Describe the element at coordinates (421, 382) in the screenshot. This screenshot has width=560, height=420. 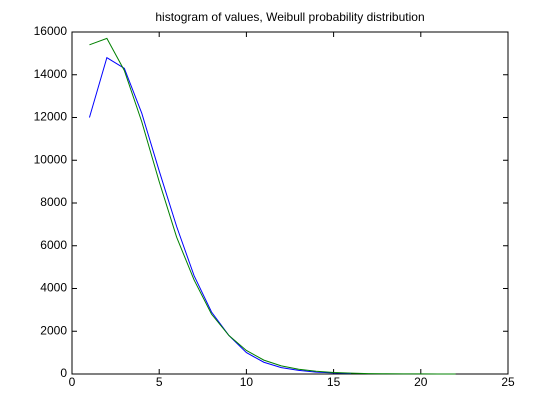
I see `x-tick-label: 20` at that location.